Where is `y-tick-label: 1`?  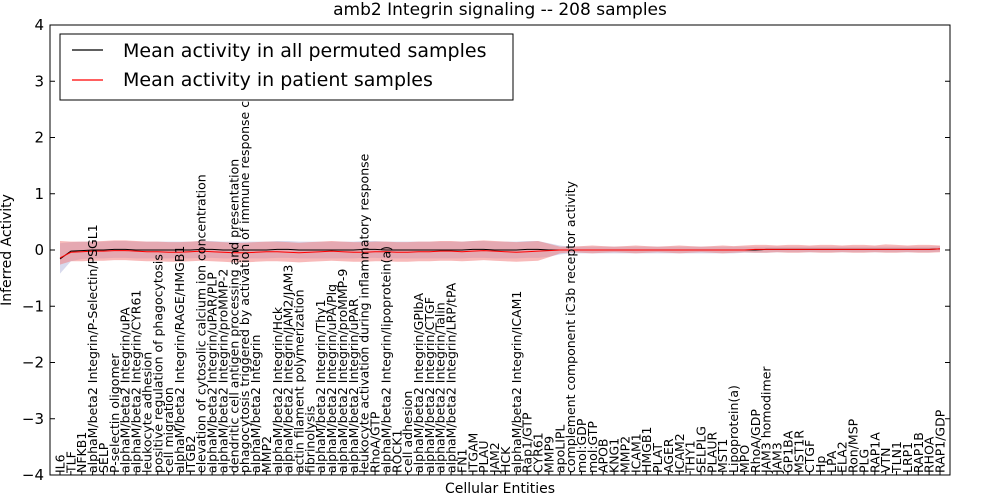 y-tick-label: 1 is located at coordinates (39, 194).